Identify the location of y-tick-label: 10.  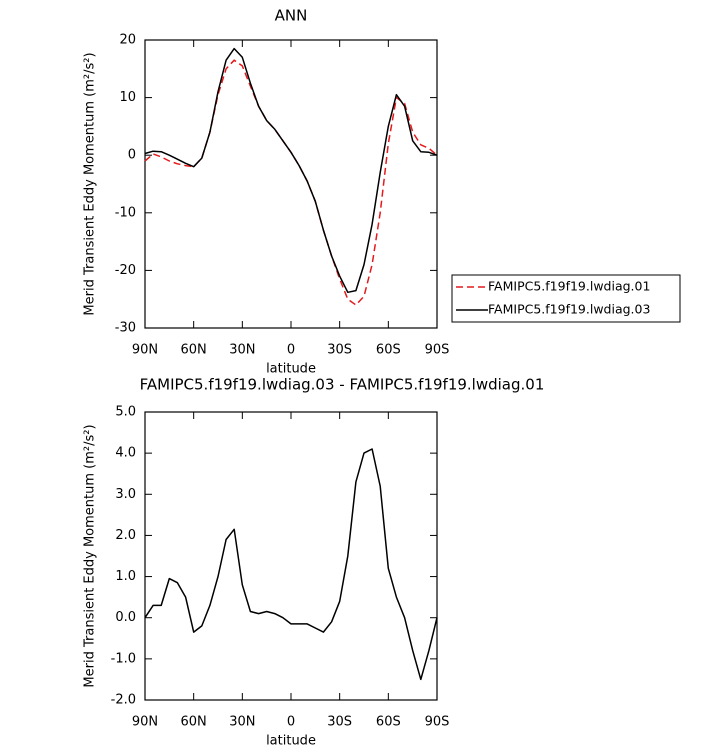
(127, 97).